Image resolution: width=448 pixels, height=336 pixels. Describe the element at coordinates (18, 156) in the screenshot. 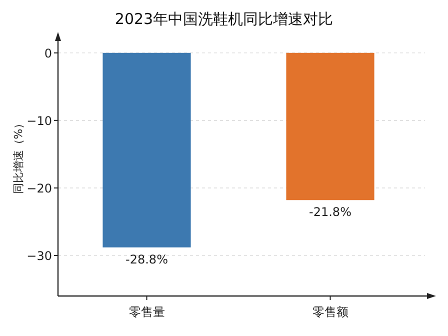

I see `y-axis-title: 同比增速（%）` at that location.